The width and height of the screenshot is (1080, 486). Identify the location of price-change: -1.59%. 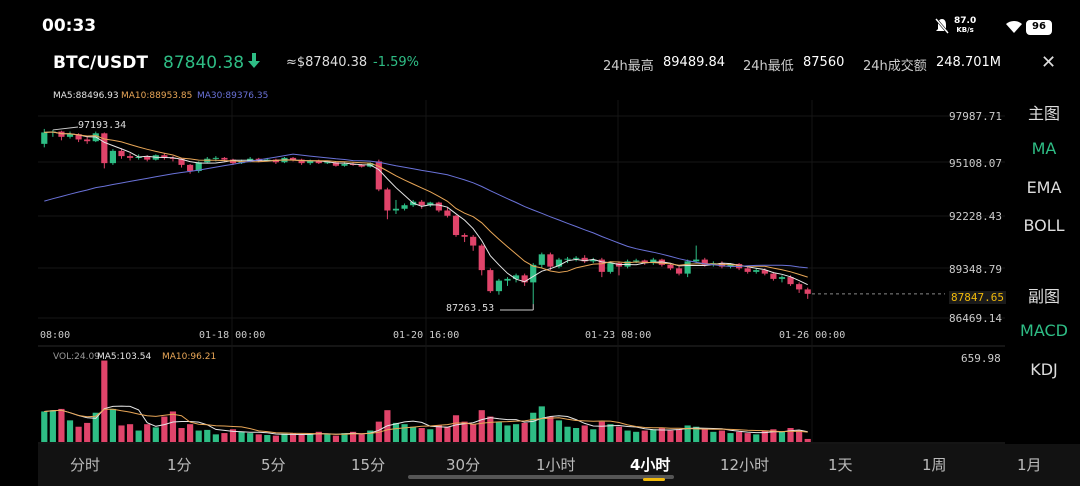
(396, 62).